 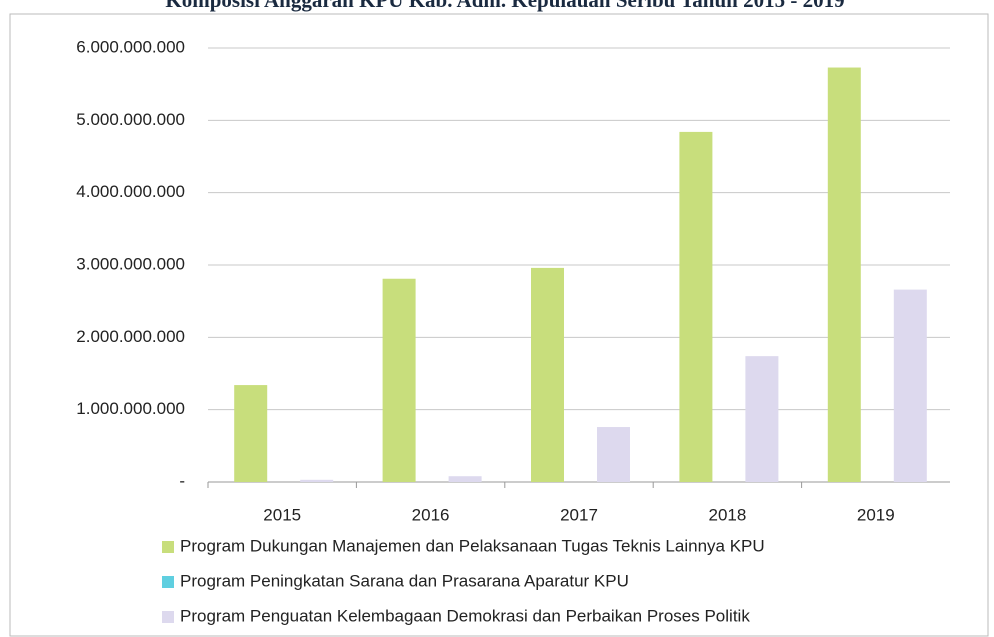 I want to click on x-tick-label: 2018, so click(x=727, y=514).